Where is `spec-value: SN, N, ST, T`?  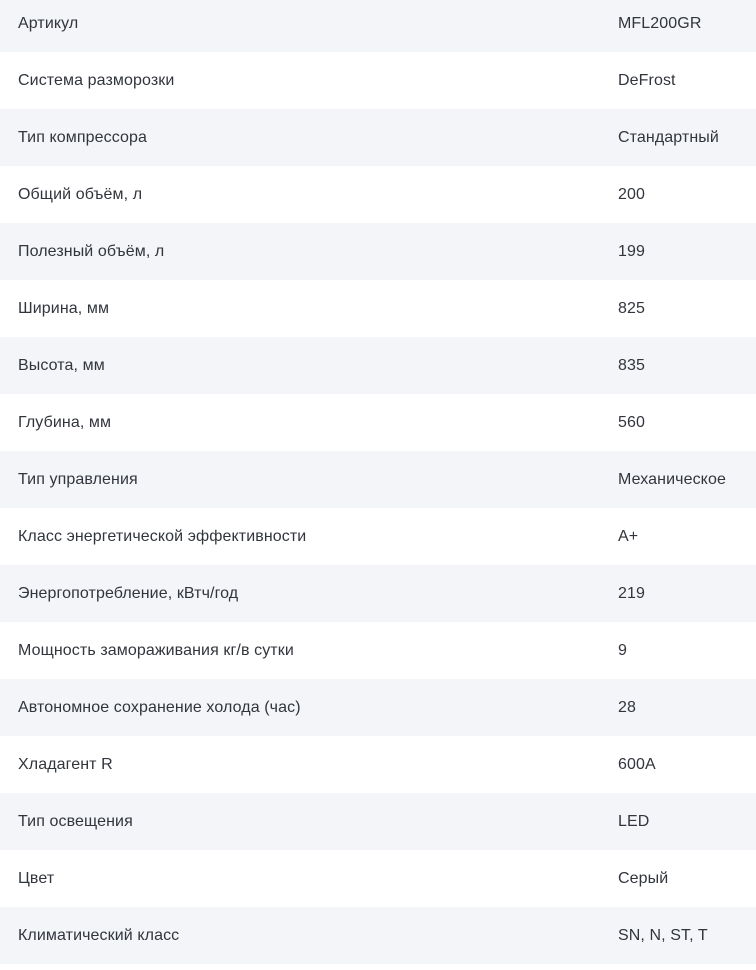
spec-value: SN, N, ST, T is located at coordinates (663, 935).